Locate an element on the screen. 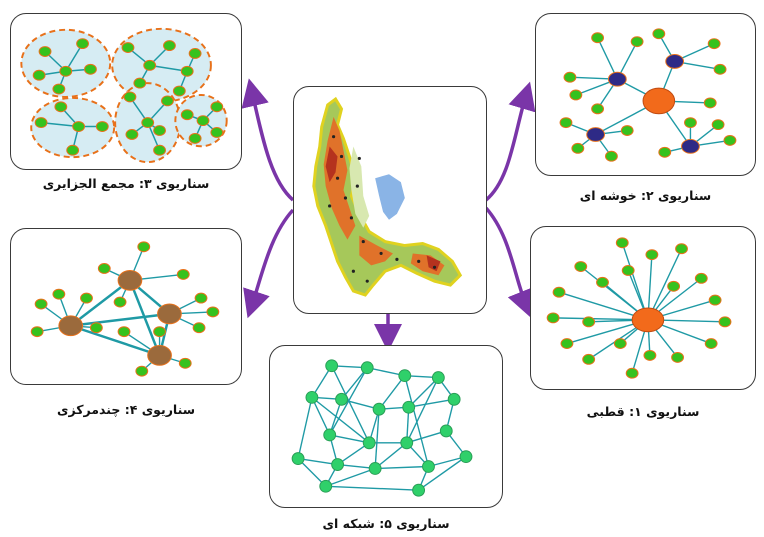  polycentric-diagram is located at coordinates (125, 309).